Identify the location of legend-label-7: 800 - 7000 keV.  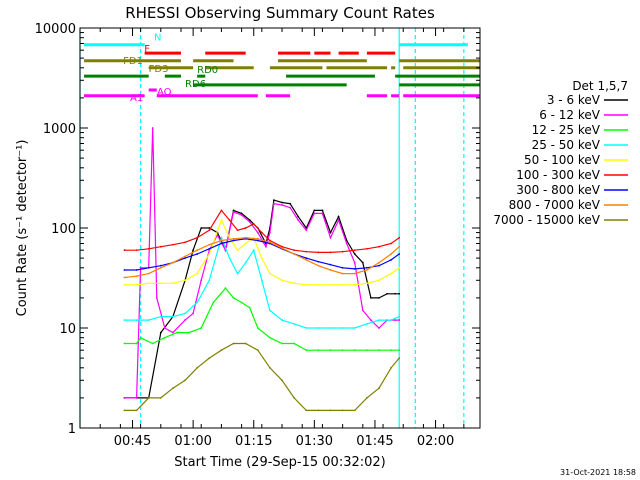
(555, 205).